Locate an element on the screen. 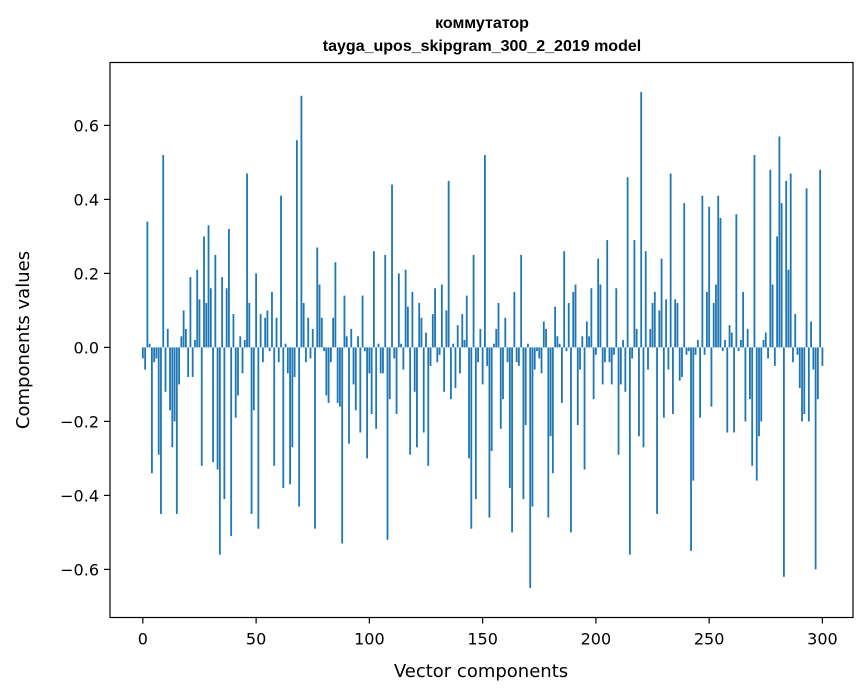 The image size is (867, 696). x-tick-label: 100 is located at coordinates (369, 639).